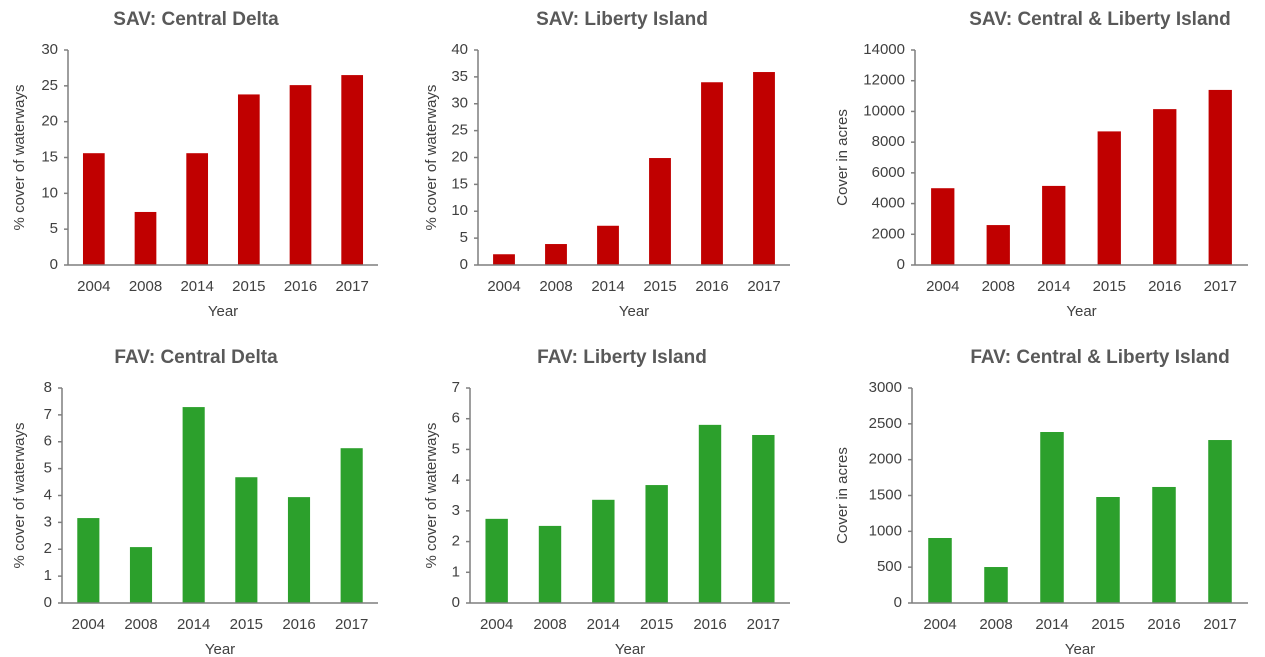  Describe the element at coordinates (196, 357) in the screenshot. I see `chart-title: FAV: Central Delta` at that location.